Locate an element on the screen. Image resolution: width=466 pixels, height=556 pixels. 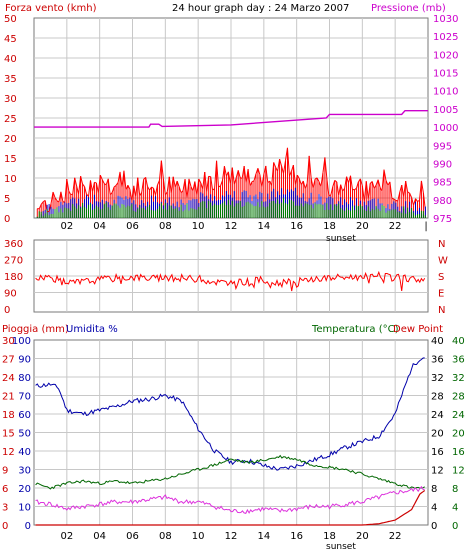
wind-tick-label: 5 is located at coordinates (7, 199).